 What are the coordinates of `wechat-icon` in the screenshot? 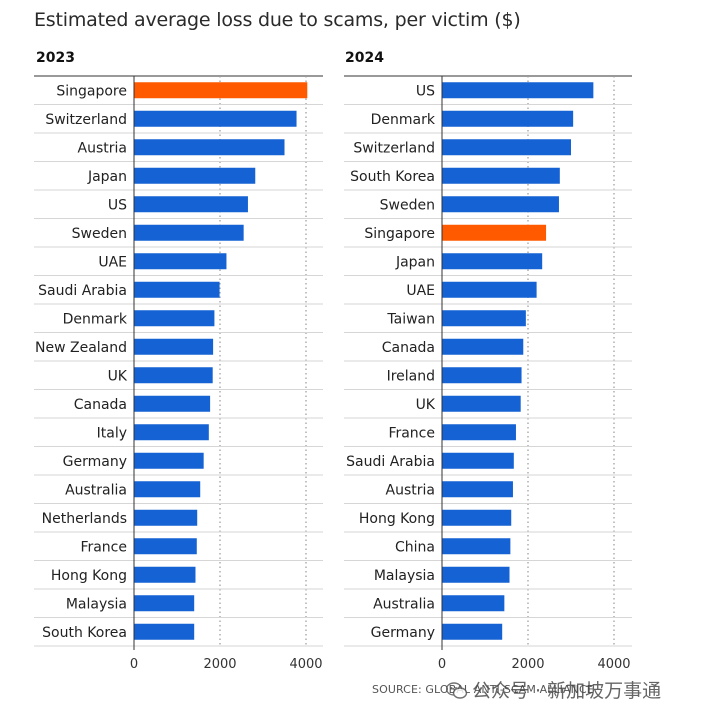 It's located at (457, 690).